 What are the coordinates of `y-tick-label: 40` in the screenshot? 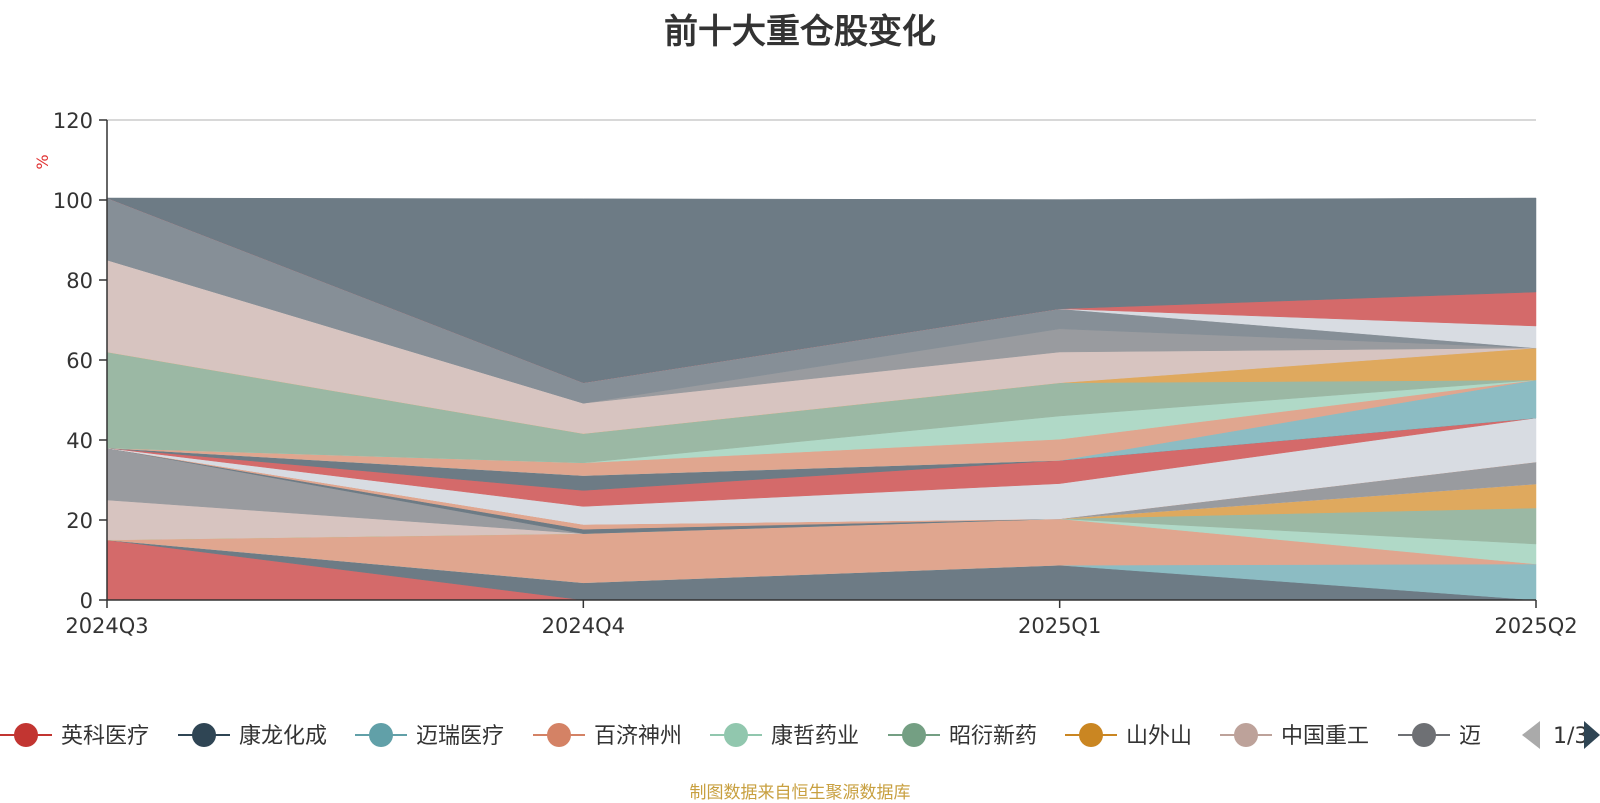 It's located at (79, 441).